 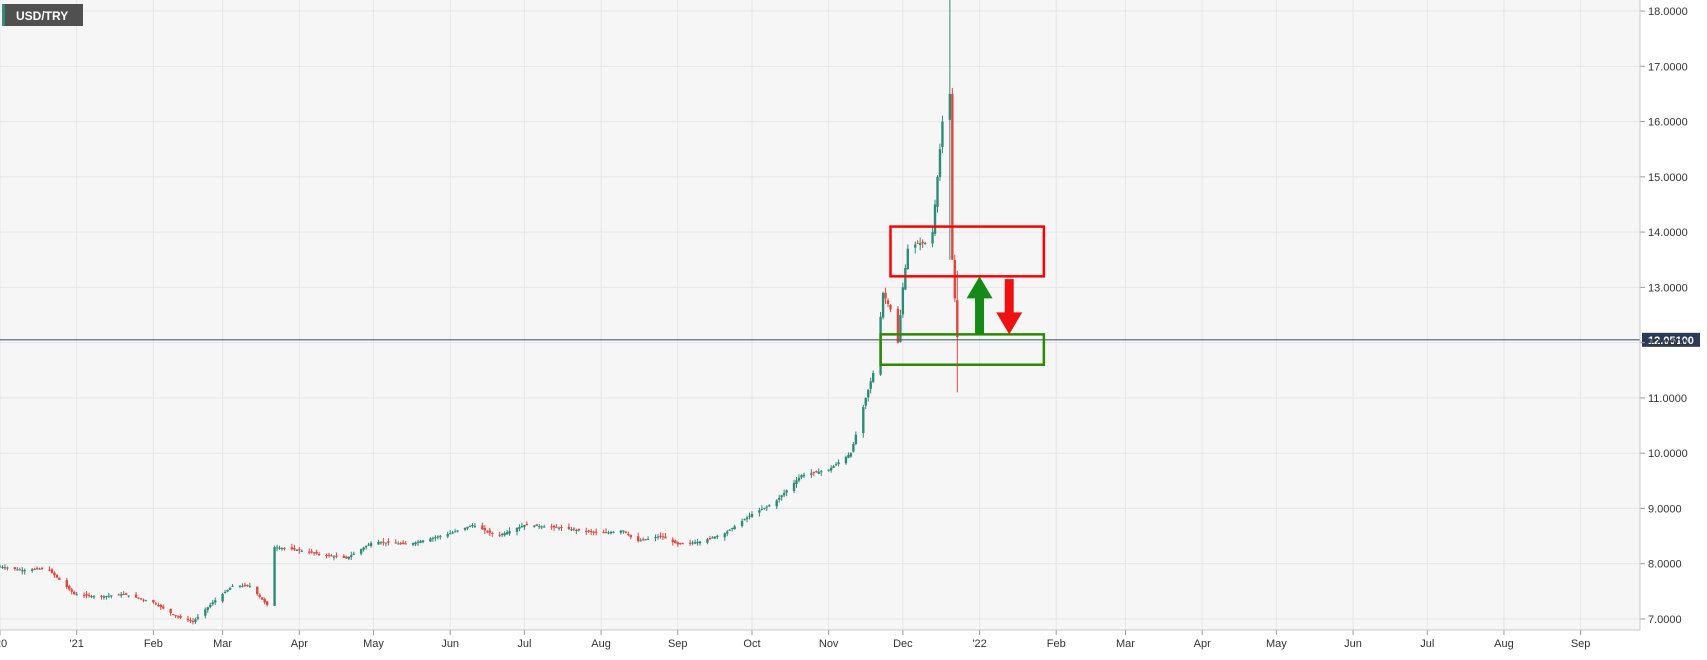 I want to click on price-tag-box, so click(x=1671, y=339).